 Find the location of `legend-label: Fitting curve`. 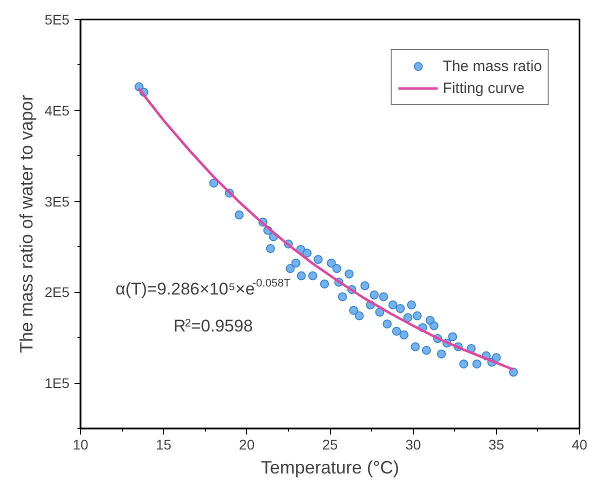

legend-label: Fitting curve is located at coordinates (483, 88).